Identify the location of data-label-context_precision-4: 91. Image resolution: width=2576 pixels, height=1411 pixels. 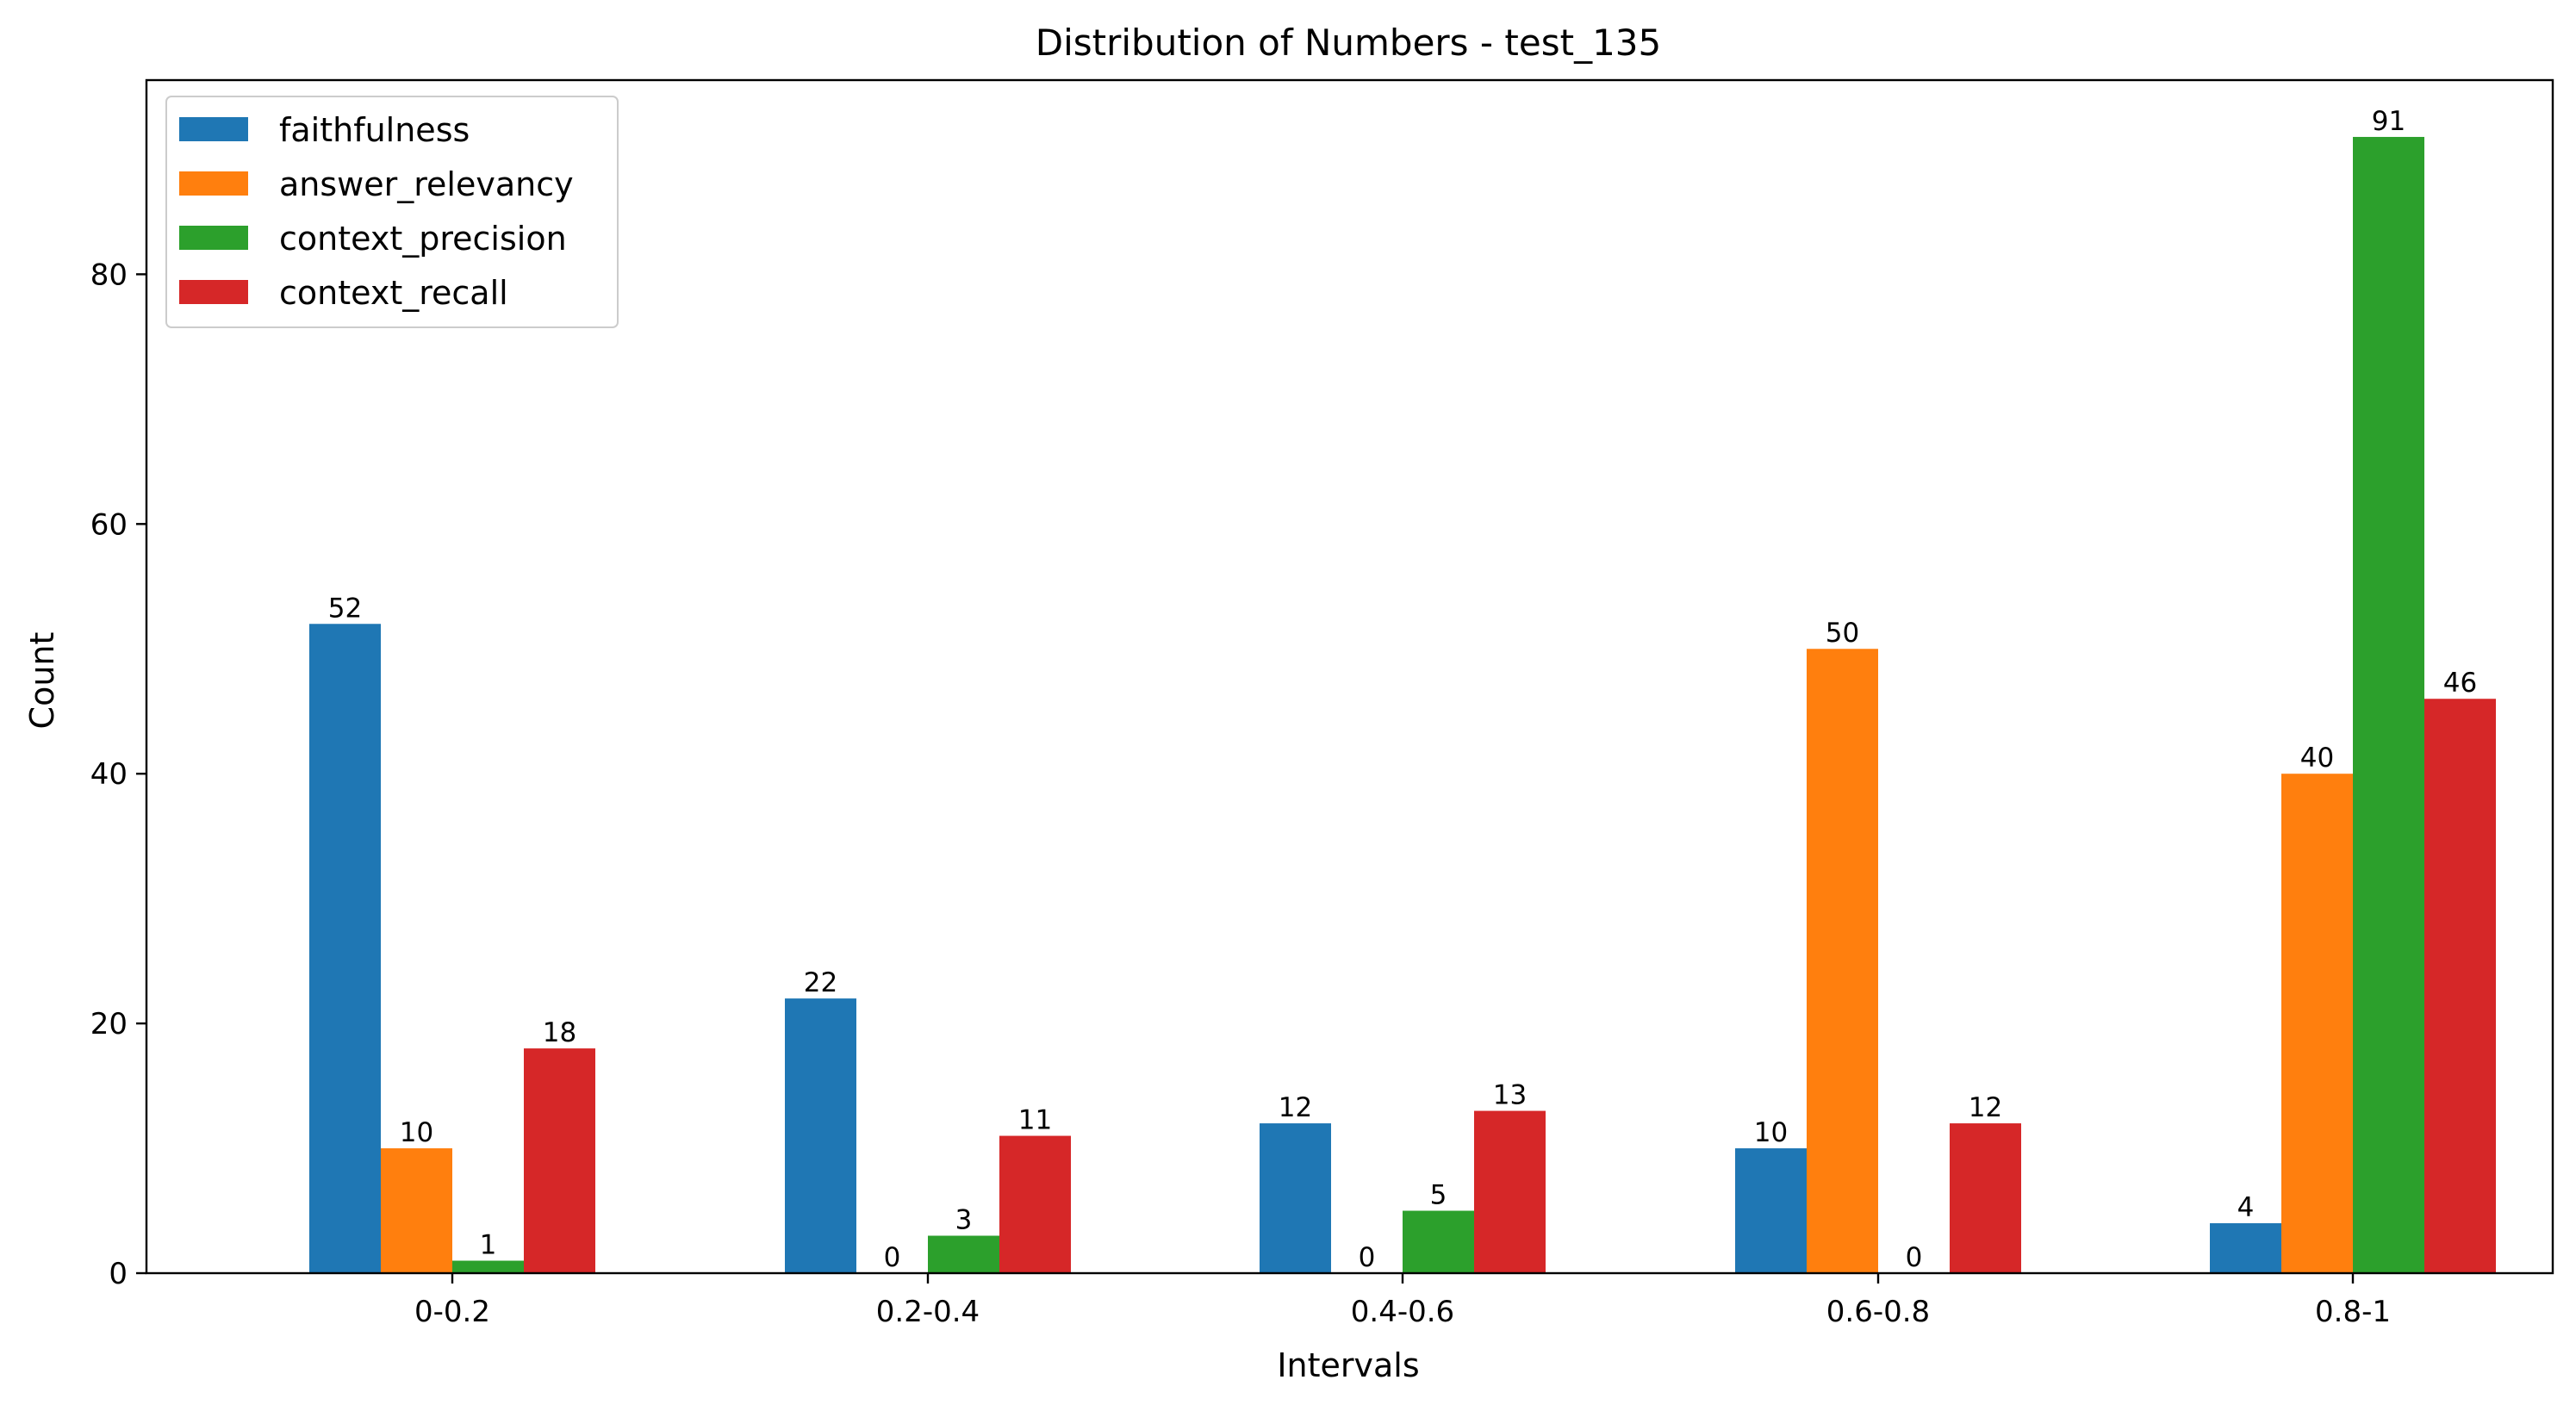
(2389, 121).